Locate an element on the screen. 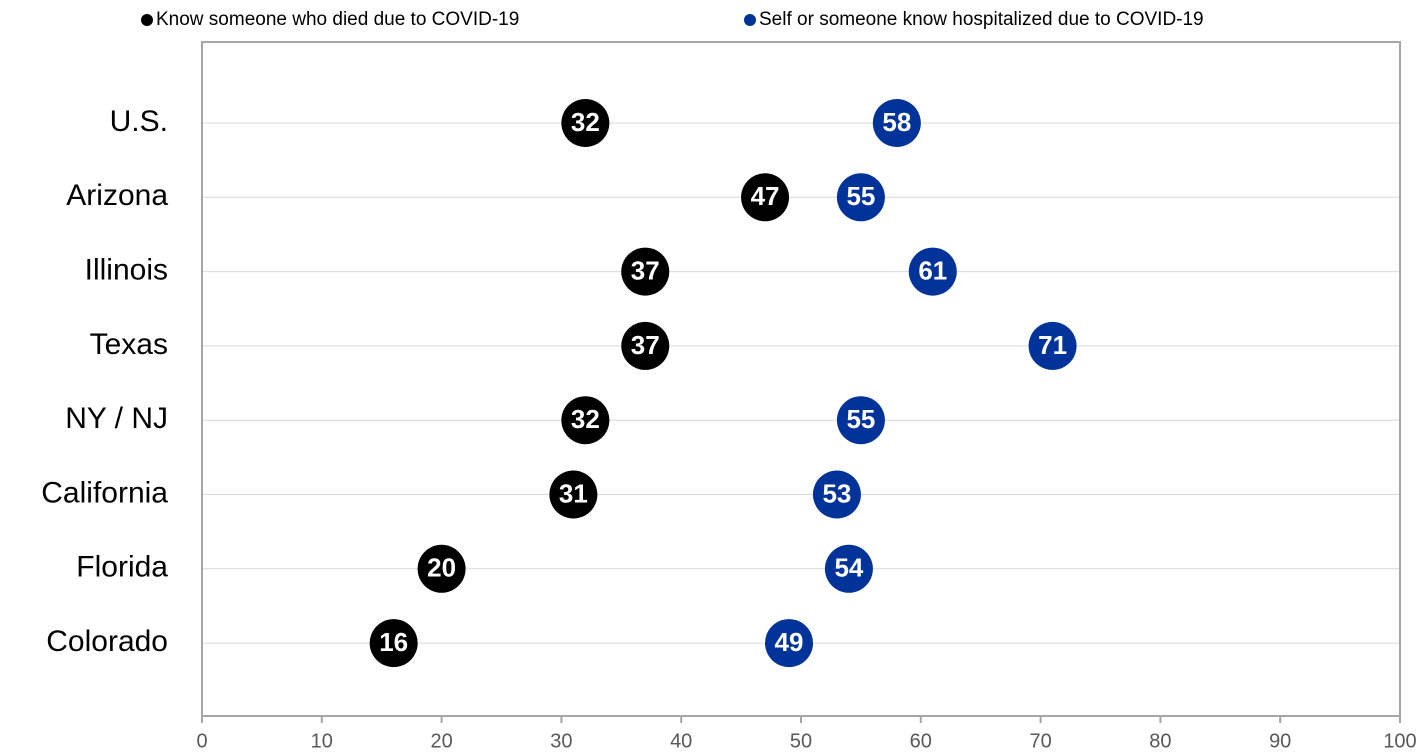 Image resolution: width=1420 pixels, height=756 pixels. data-label: 47 is located at coordinates (765, 196).